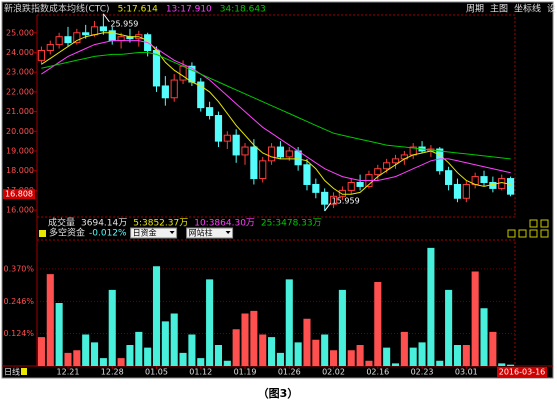 Image resolution: width=557 pixels, height=409 pixels. What do you see at coordinates (499, 9) in the screenshot?
I see `toolbar-item: 主图` at bounding box center [499, 9].